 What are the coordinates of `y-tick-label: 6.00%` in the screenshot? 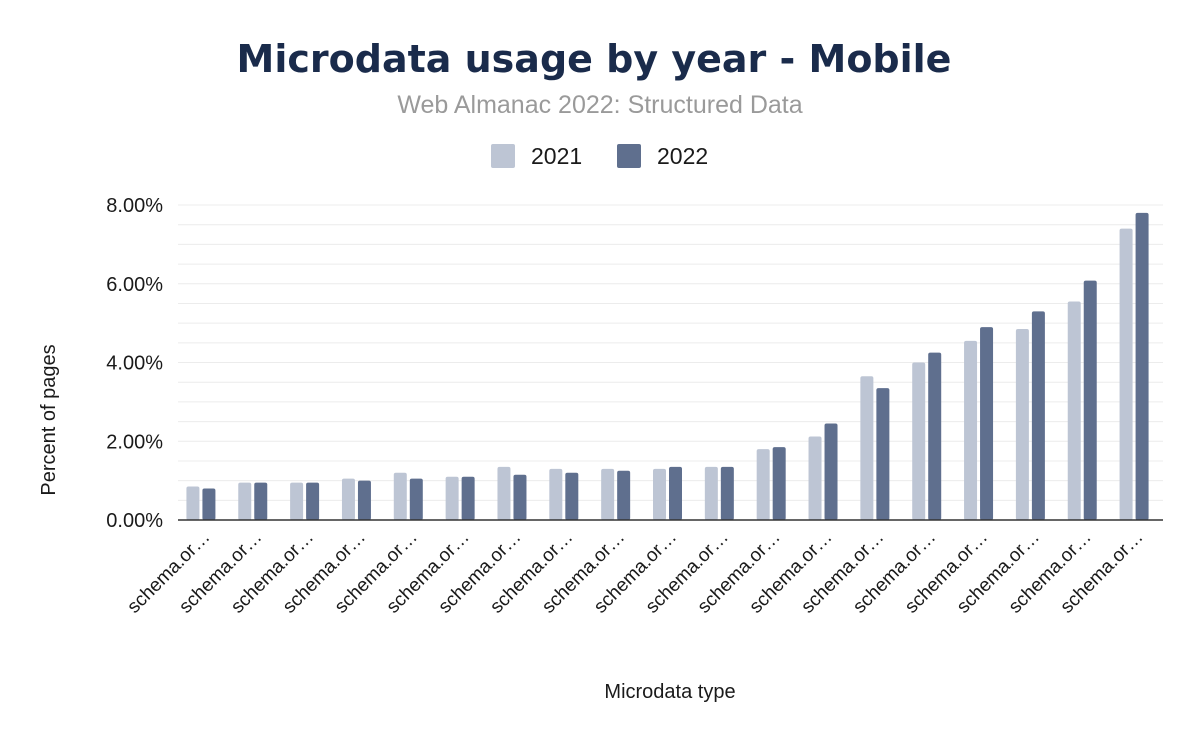 It's located at (134, 285).